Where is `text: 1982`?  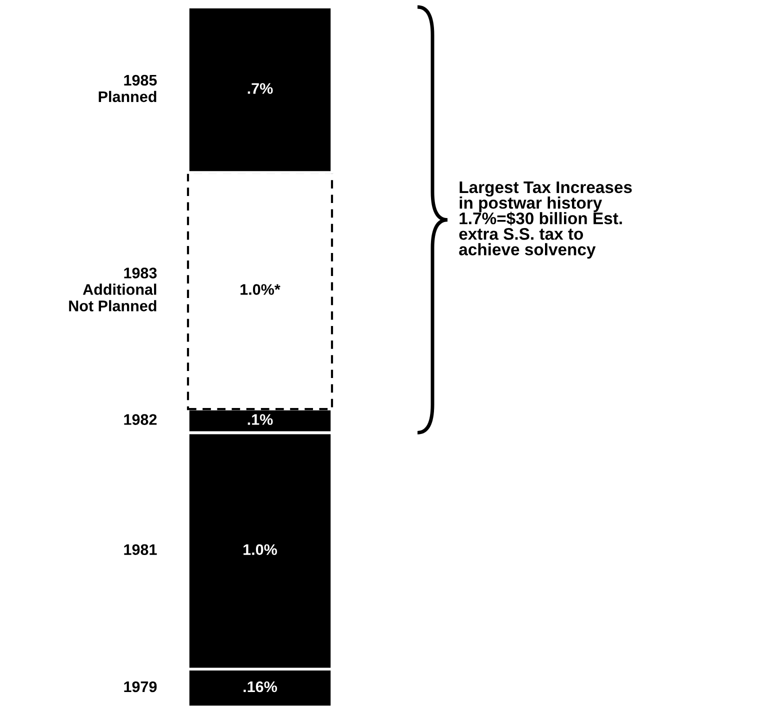 text: 1982 is located at coordinates (140, 419).